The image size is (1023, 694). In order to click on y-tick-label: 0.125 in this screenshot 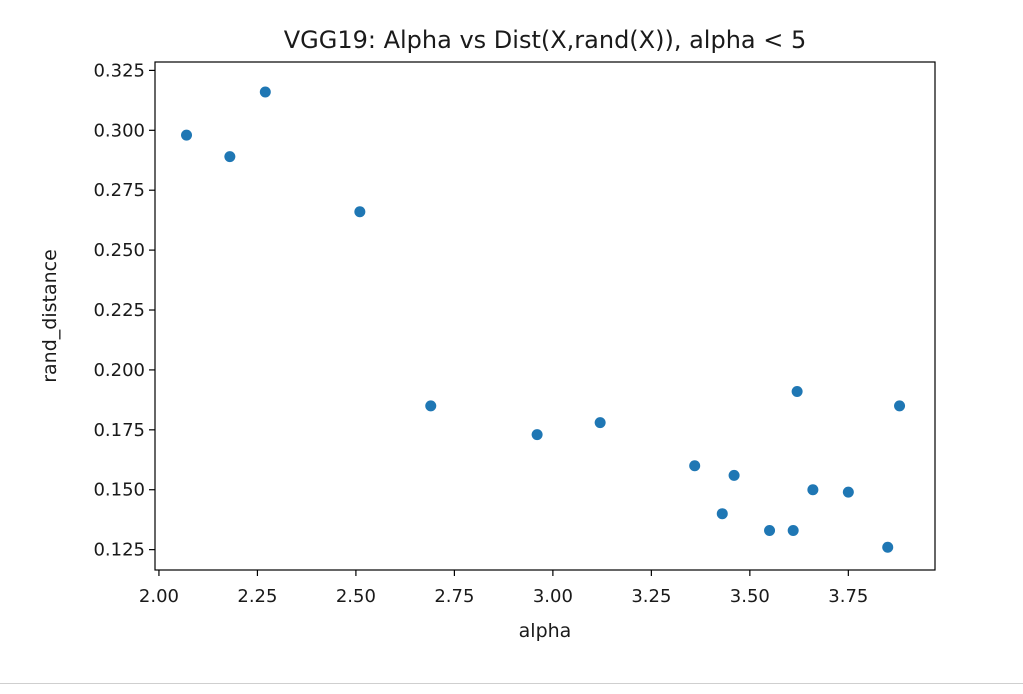, I will do `click(119, 550)`.